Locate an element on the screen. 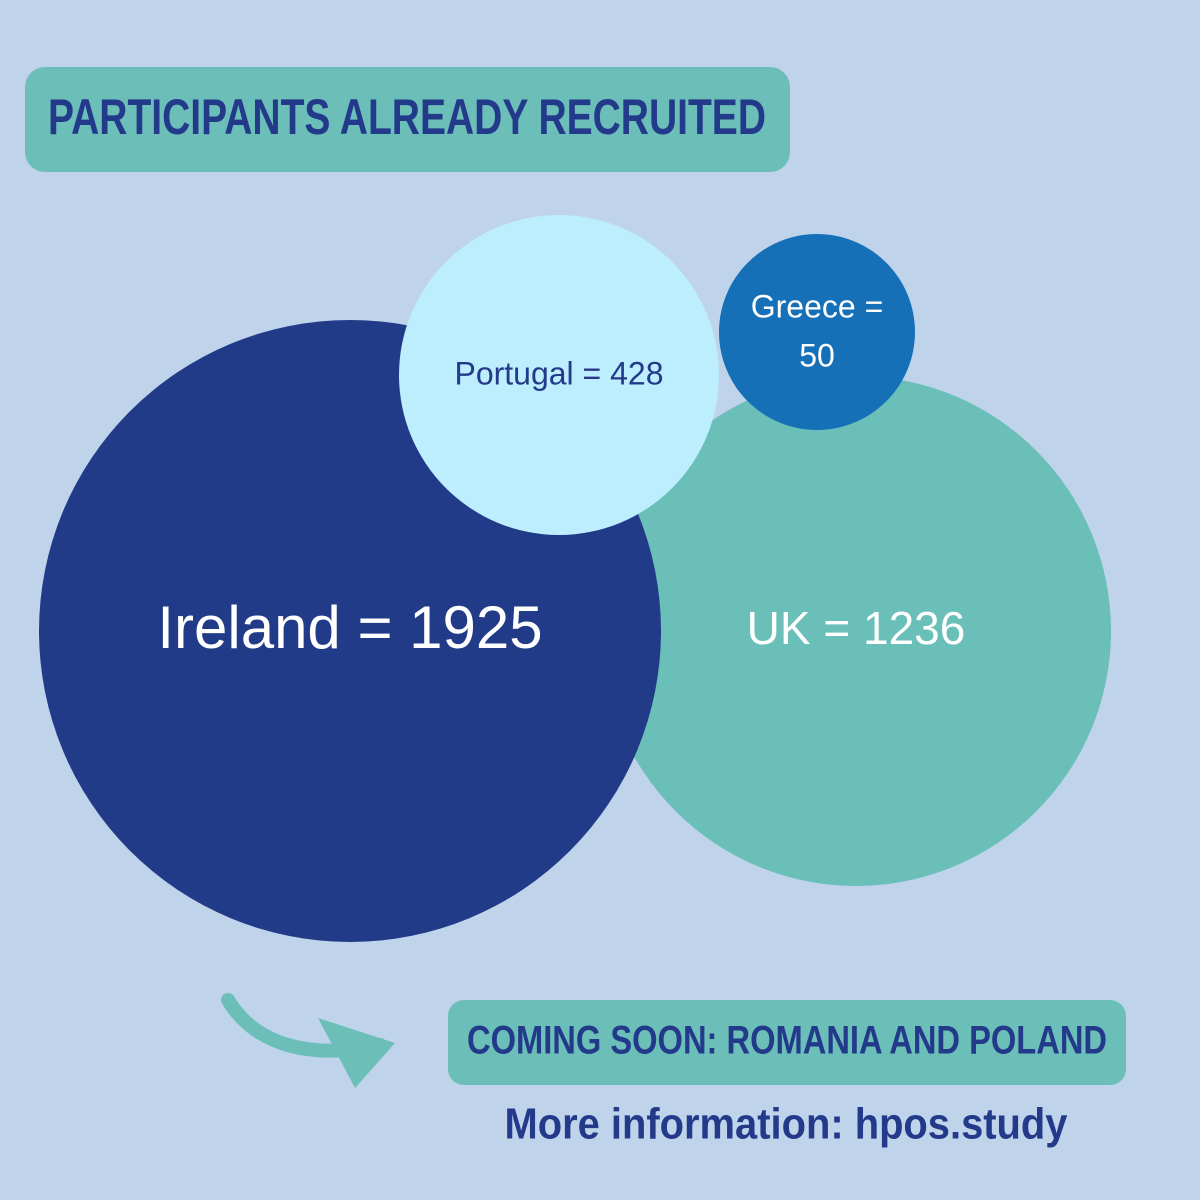 Image resolution: width=1200 pixels, height=1200 pixels. portugal-bubble is located at coordinates (559, 375).